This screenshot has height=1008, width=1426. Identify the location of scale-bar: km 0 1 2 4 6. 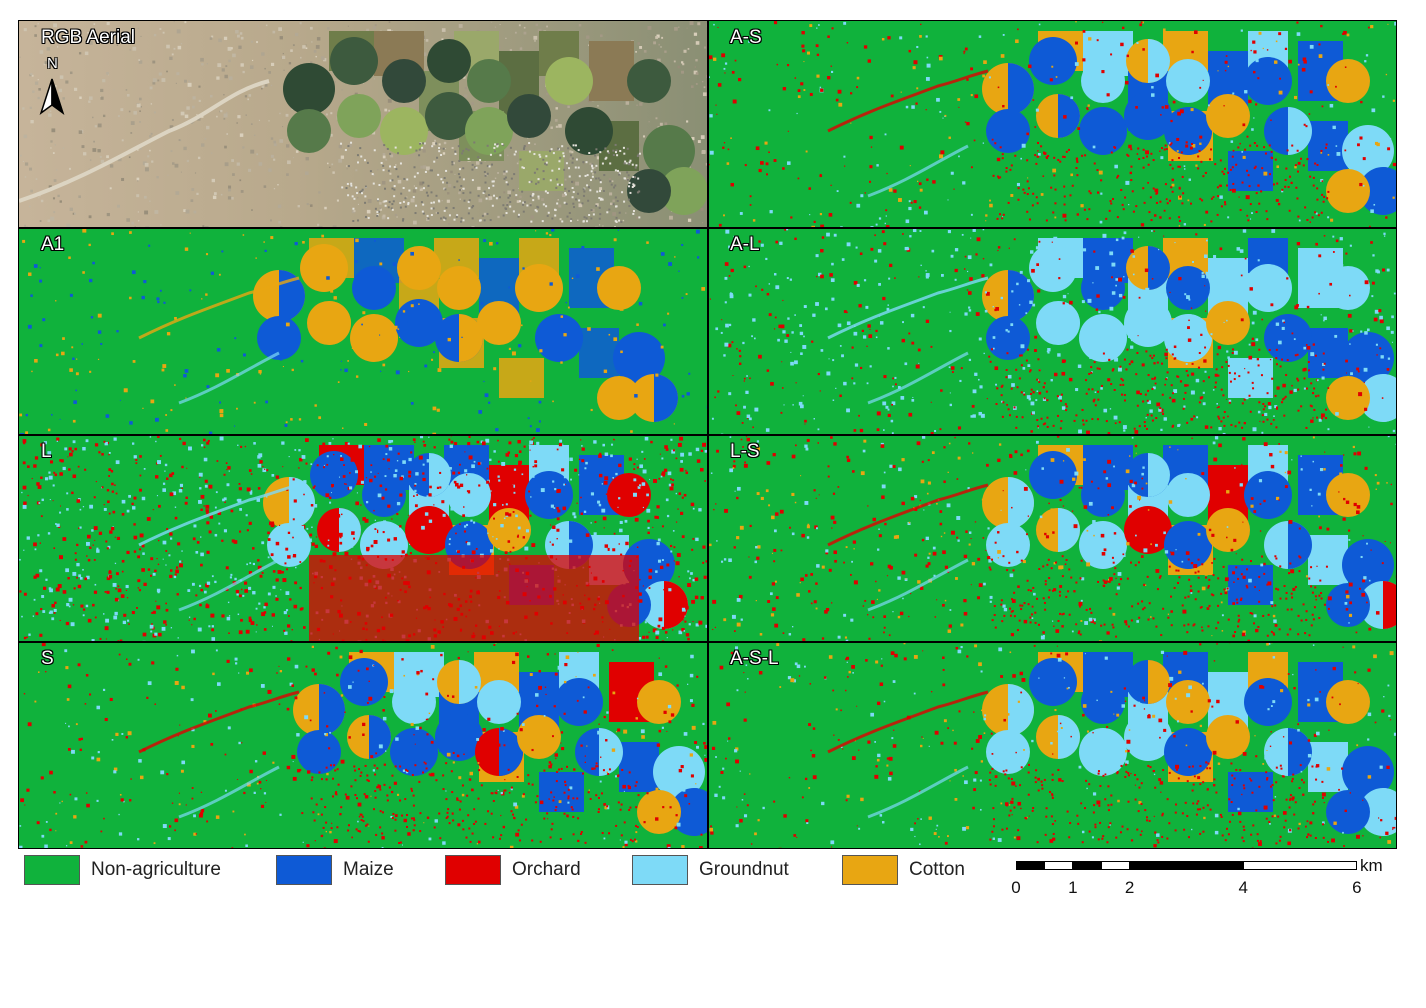
(1205, 881).